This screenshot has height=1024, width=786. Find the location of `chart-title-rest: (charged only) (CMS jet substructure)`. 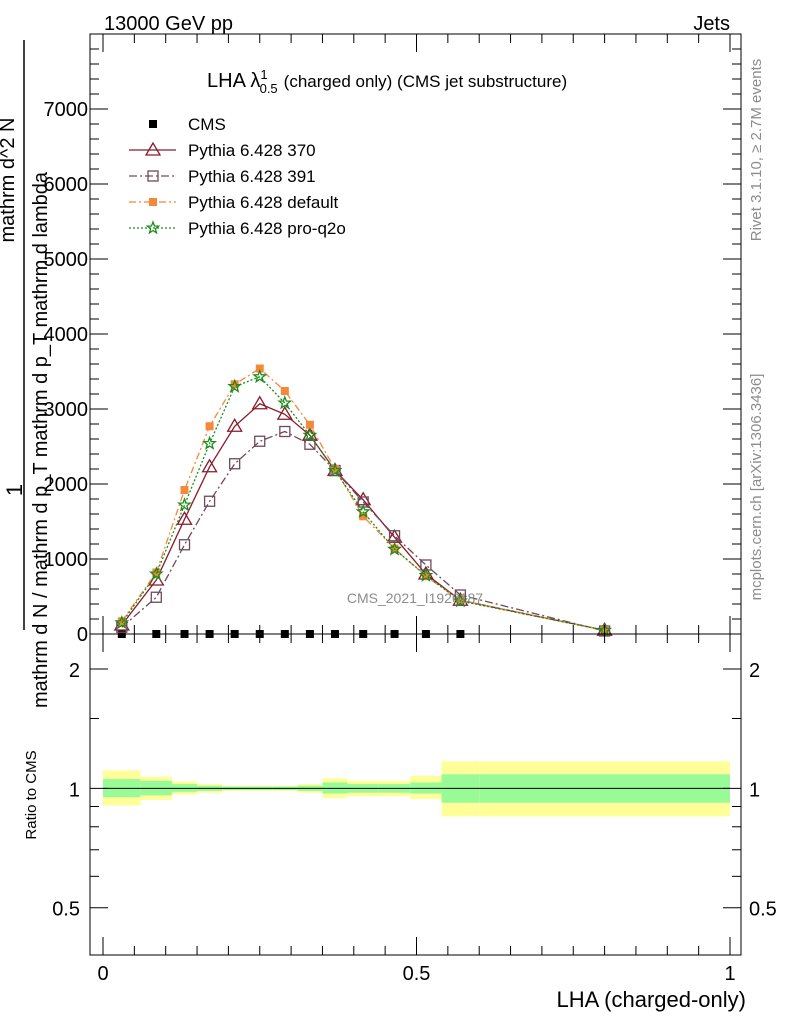

chart-title-rest: (charged only) (CMS jet substructure) is located at coordinates (425, 81).